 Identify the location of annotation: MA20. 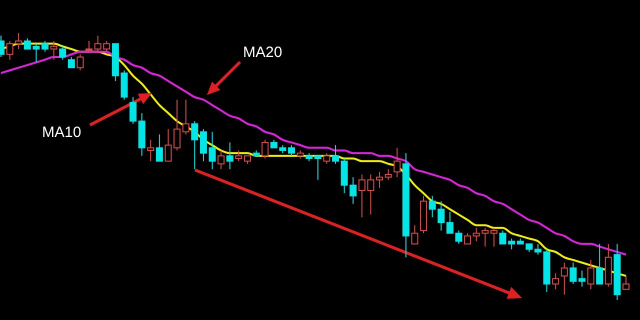
(262, 52).